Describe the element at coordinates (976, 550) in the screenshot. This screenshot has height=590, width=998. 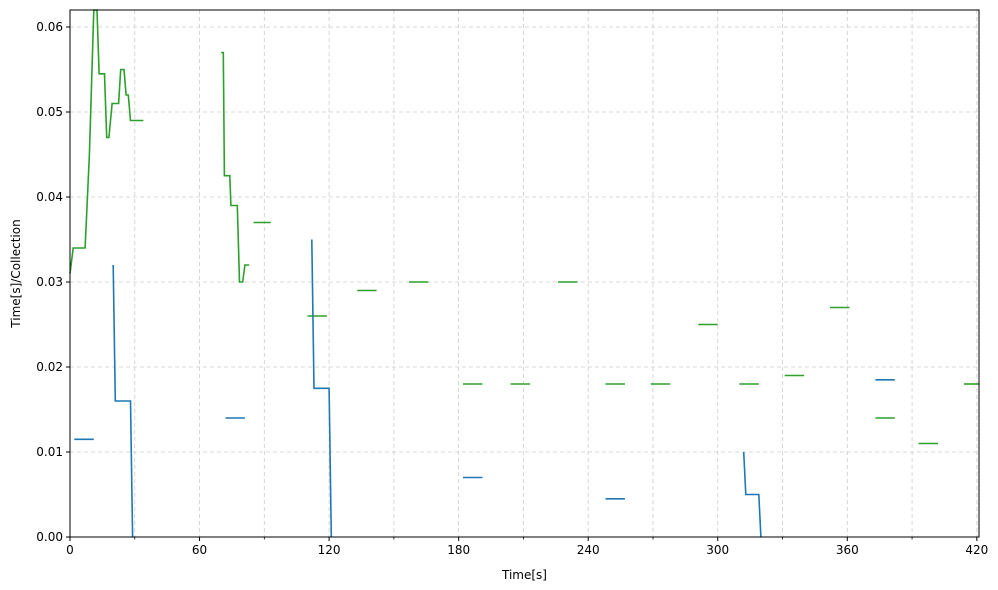
I see `x-tick-label: 420` at that location.